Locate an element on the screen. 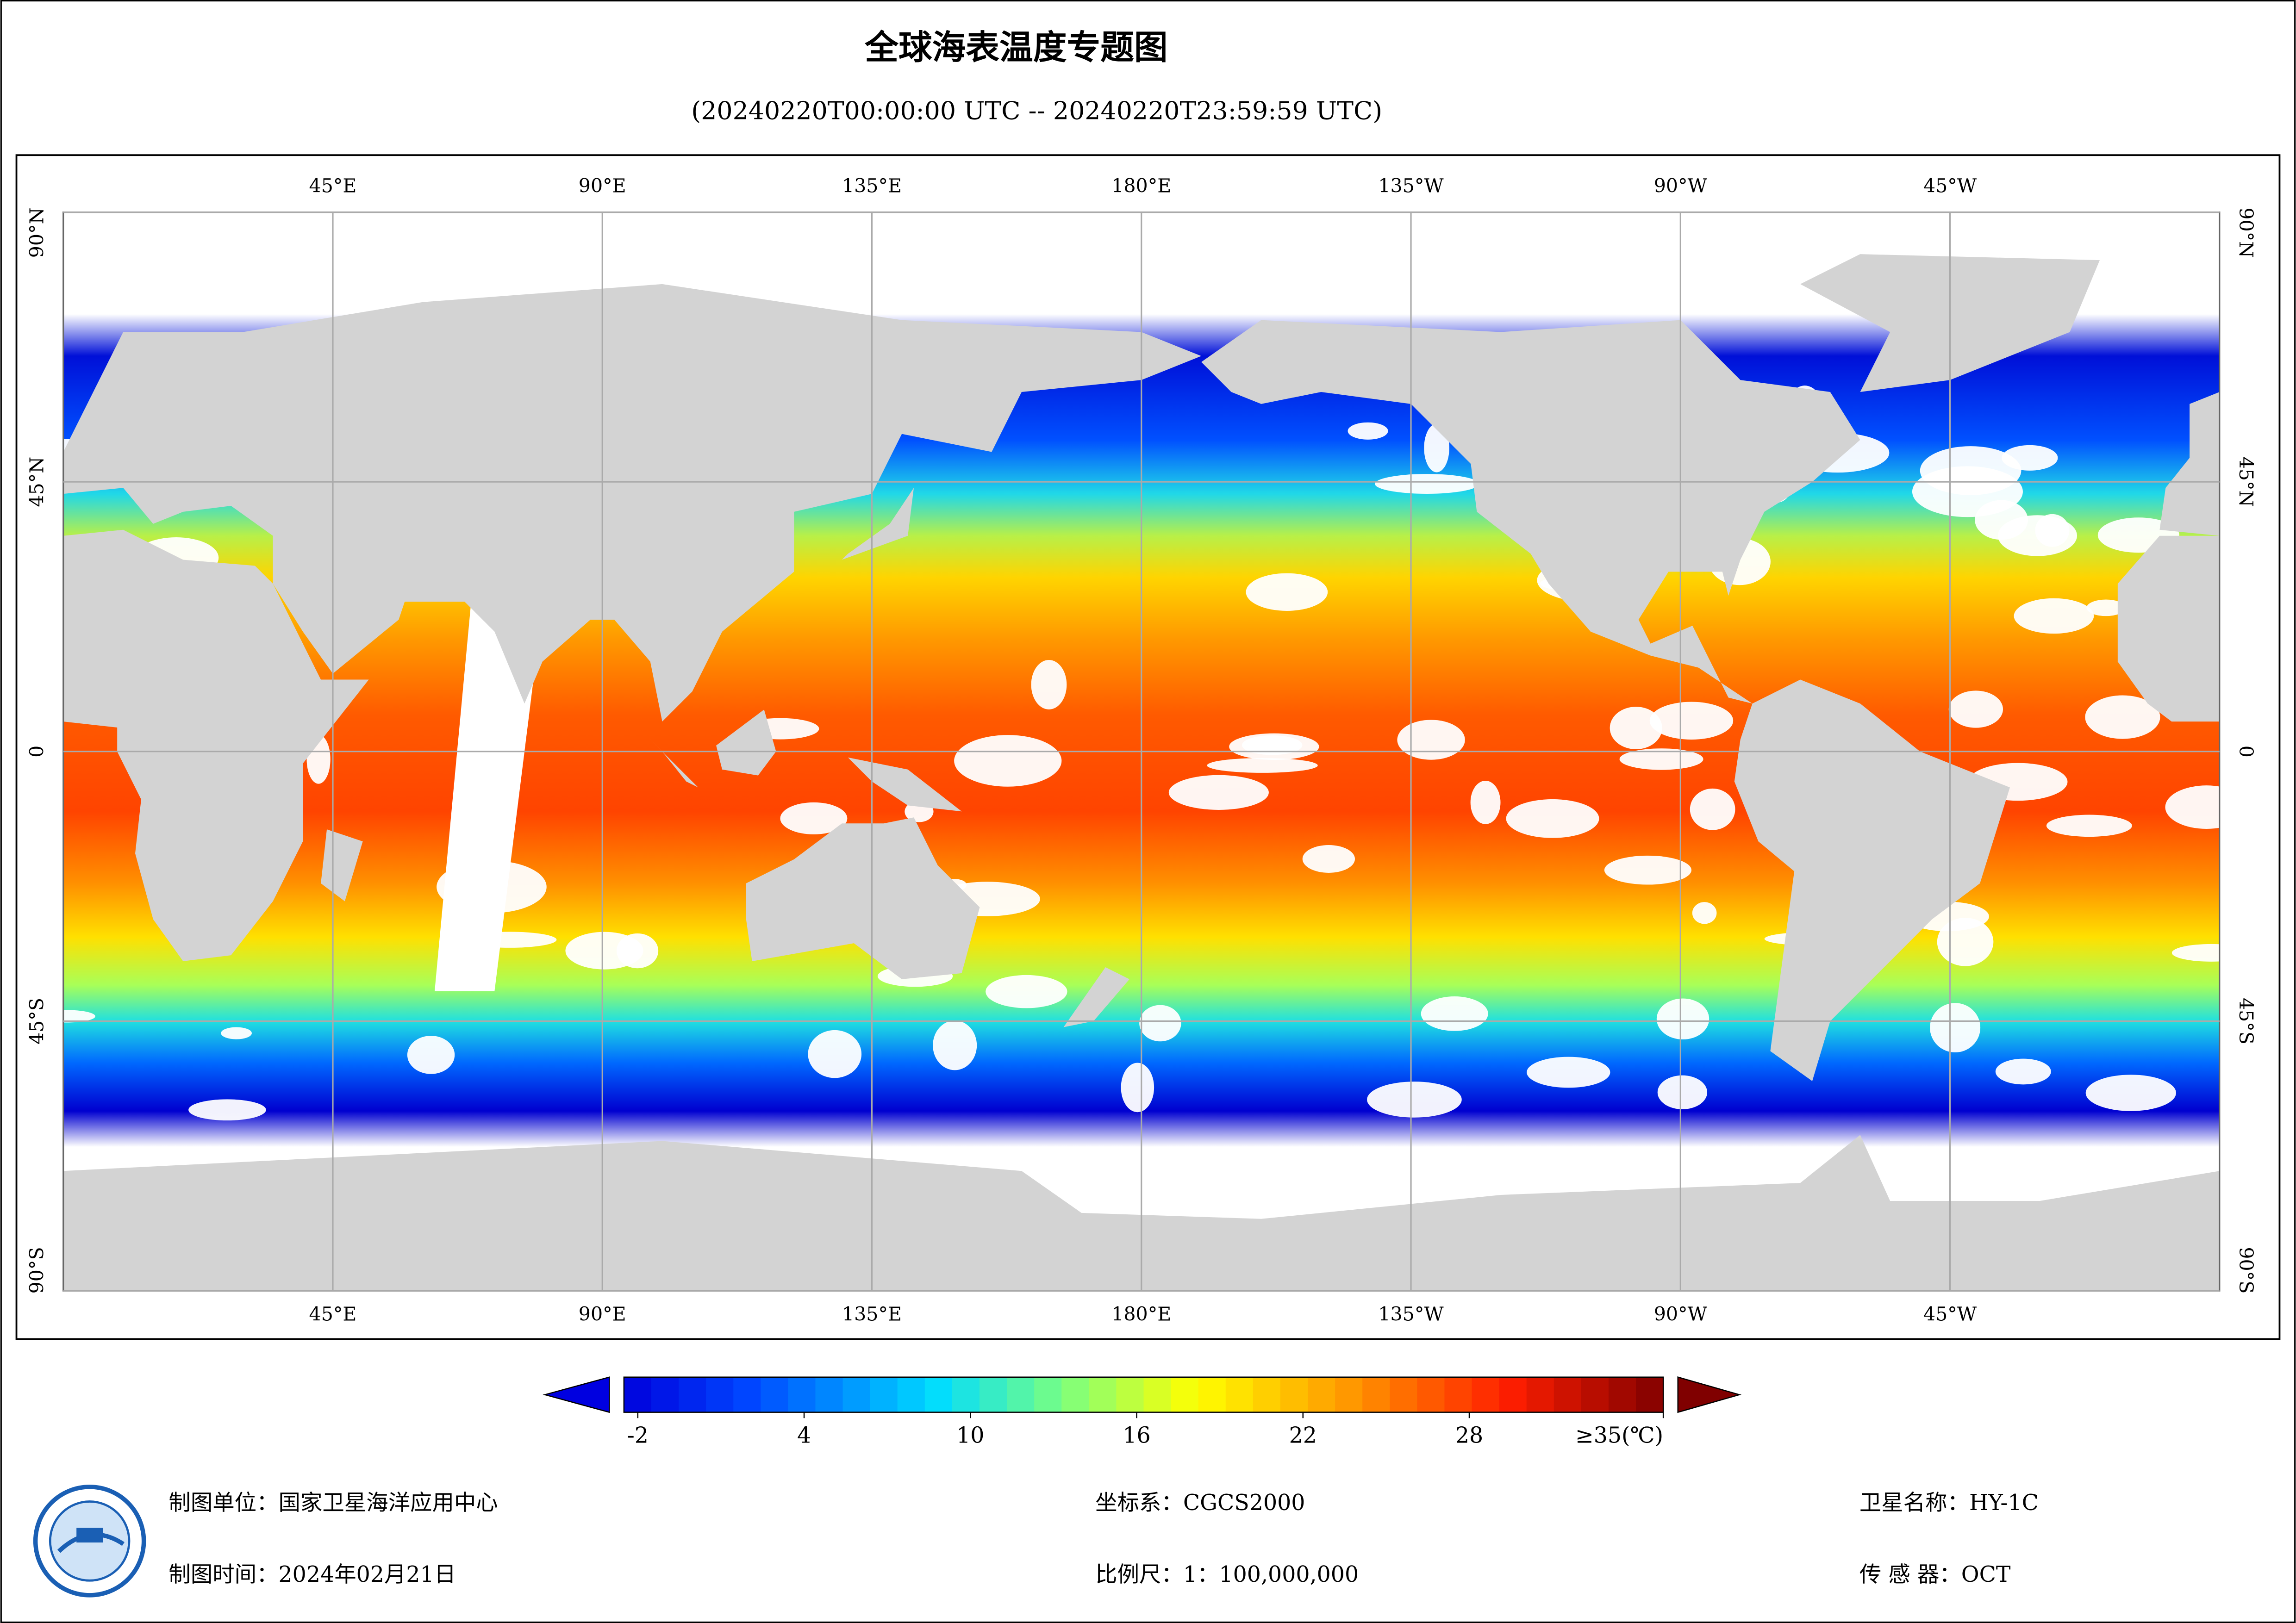 The width and height of the screenshot is (2296, 1623). swath-gap is located at coordinates (489, 799).